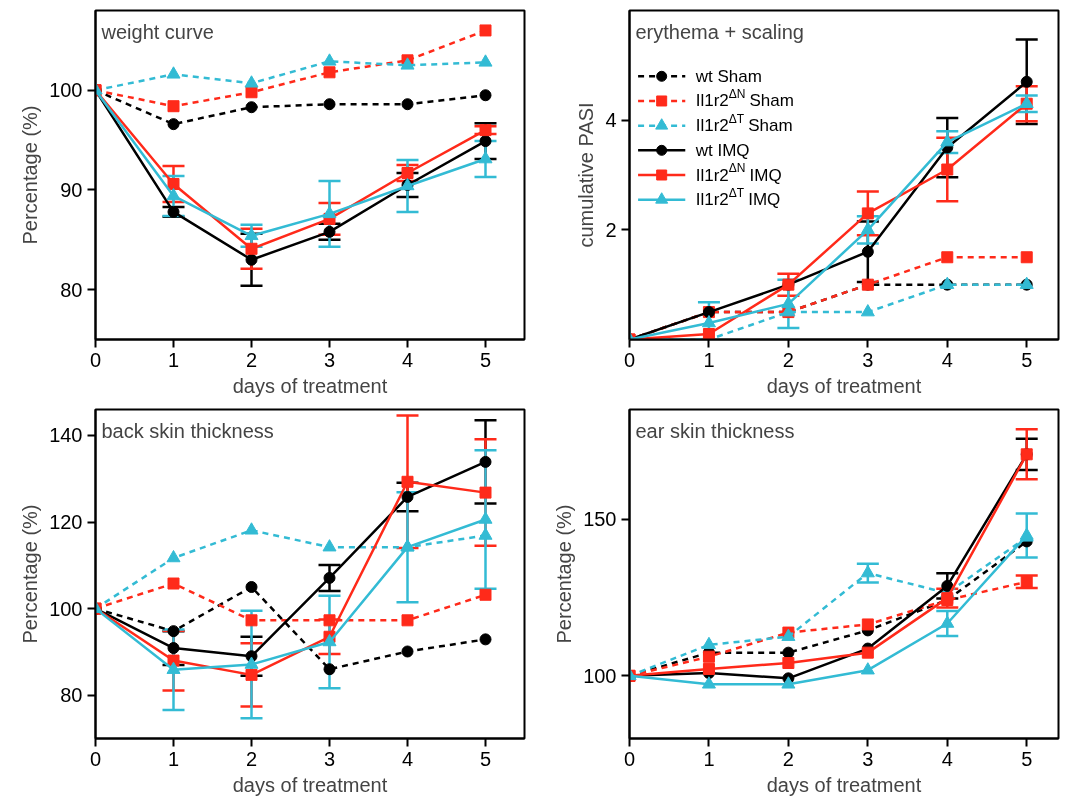 The image size is (1069, 799). Describe the element at coordinates (722, 150) in the screenshot. I see `legend-label: wt IMQ` at that location.